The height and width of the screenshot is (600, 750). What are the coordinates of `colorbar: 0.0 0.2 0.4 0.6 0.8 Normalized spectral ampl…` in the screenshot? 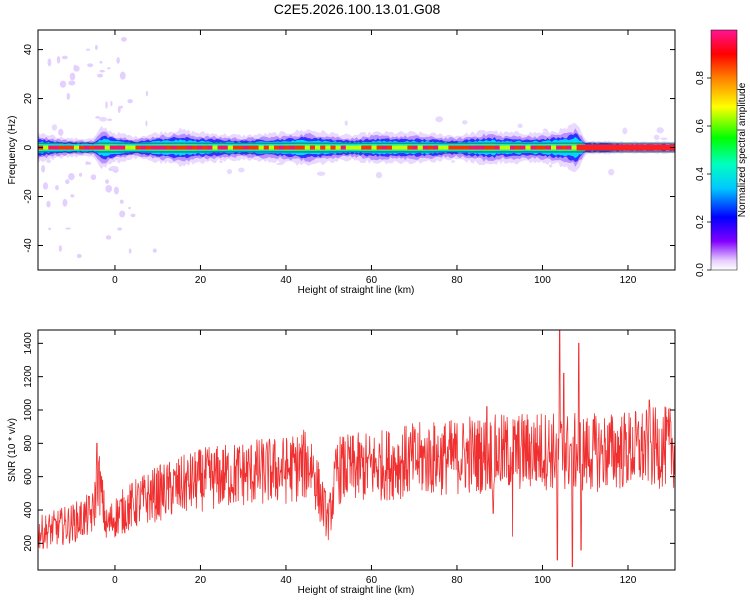 It's located at (721, 153).